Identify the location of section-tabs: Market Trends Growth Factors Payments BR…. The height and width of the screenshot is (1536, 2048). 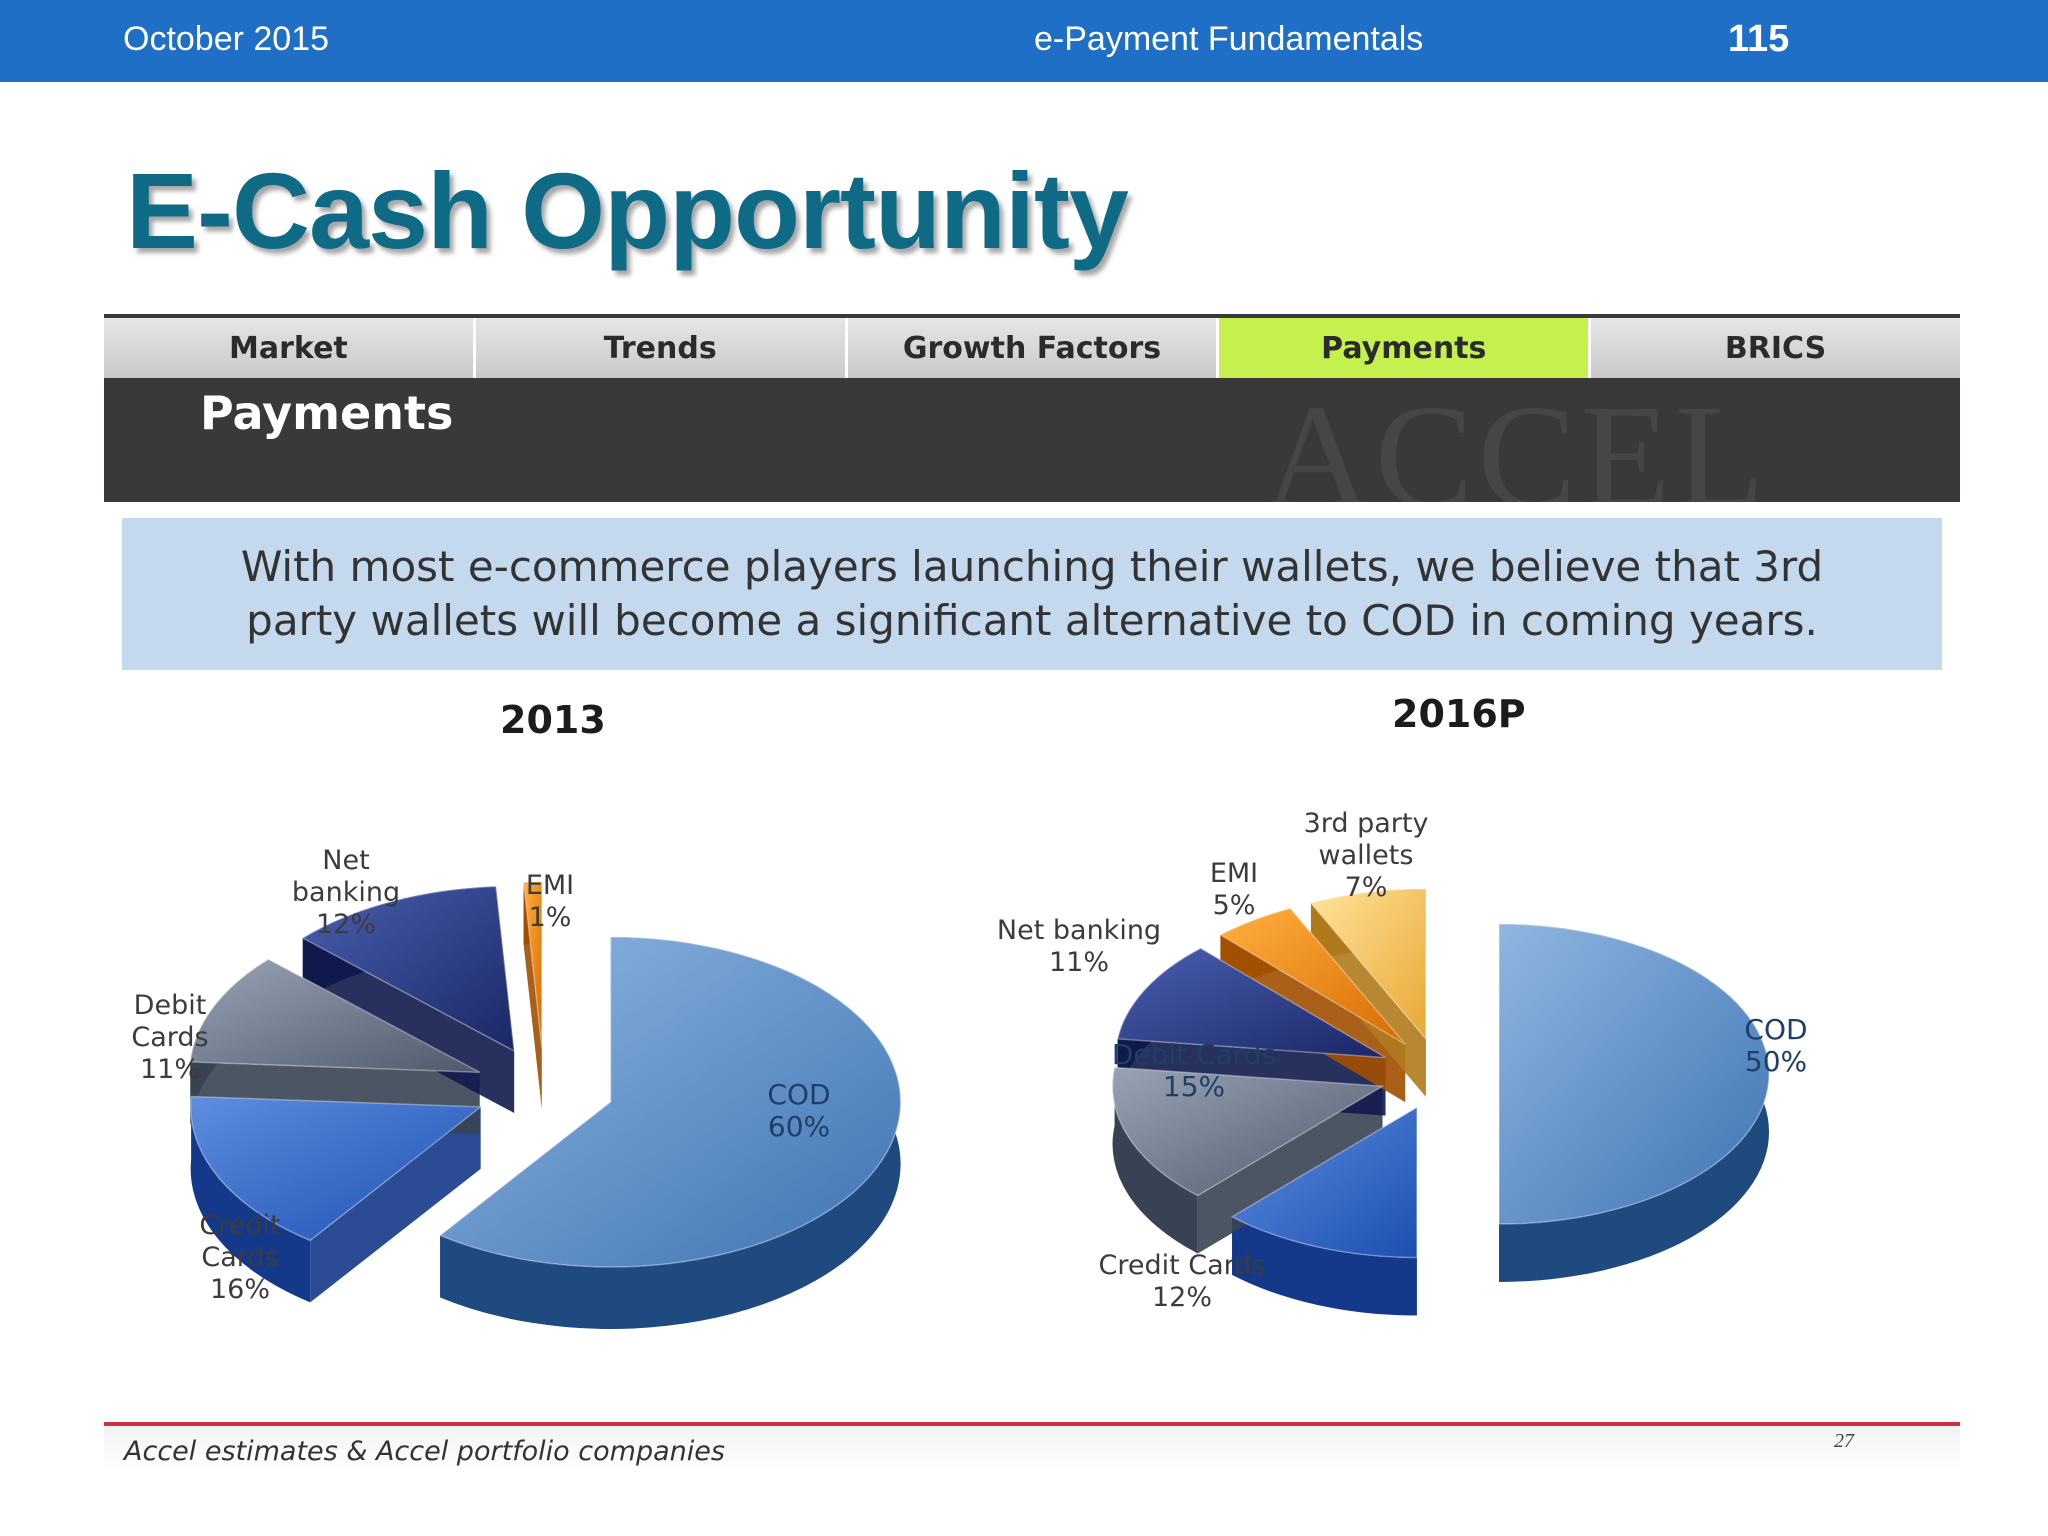
(1032, 346).